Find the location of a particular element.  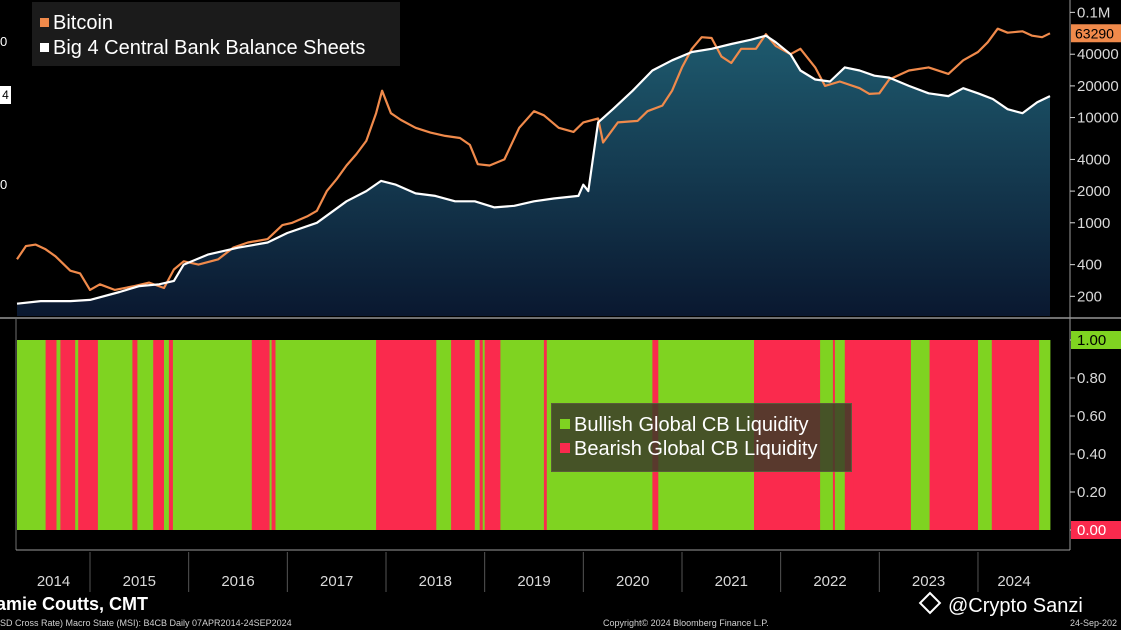

y-tick-label-lower: 0.00 is located at coordinates (1091, 530).